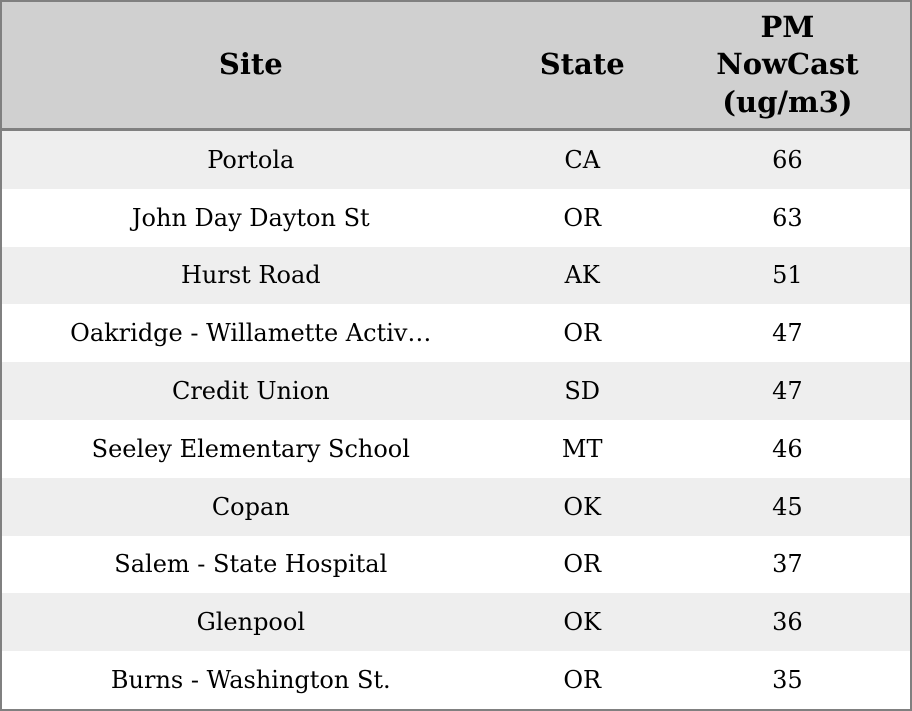 The image size is (912, 711). Describe the element at coordinates (456, 160) in the screenshot. I see `table-row: Portola CA 66` at that location.